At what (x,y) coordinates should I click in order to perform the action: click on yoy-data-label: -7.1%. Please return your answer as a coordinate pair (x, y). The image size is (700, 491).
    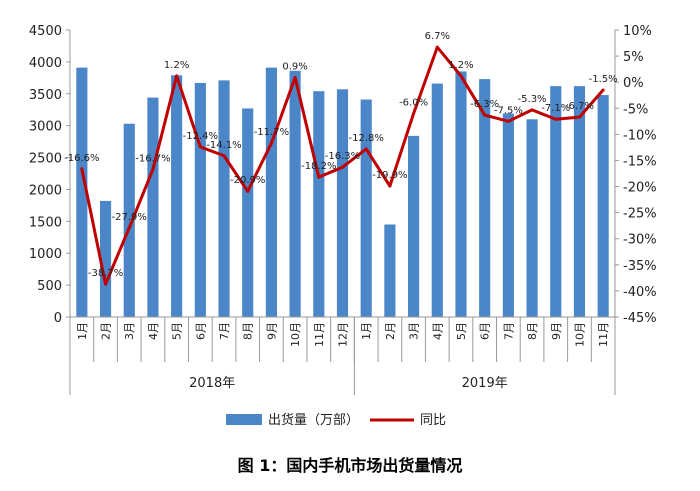
    Looking at the image, I should click on (555, 108).